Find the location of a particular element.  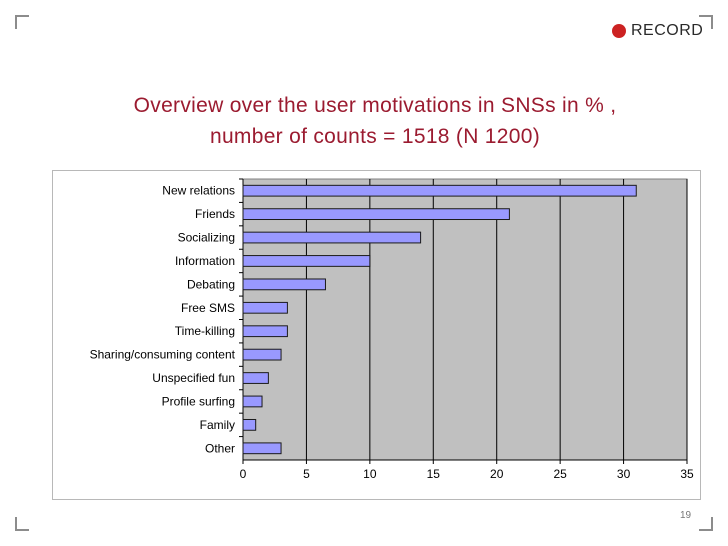

x-tick-label: 10 is located at coordinates (370, 474).